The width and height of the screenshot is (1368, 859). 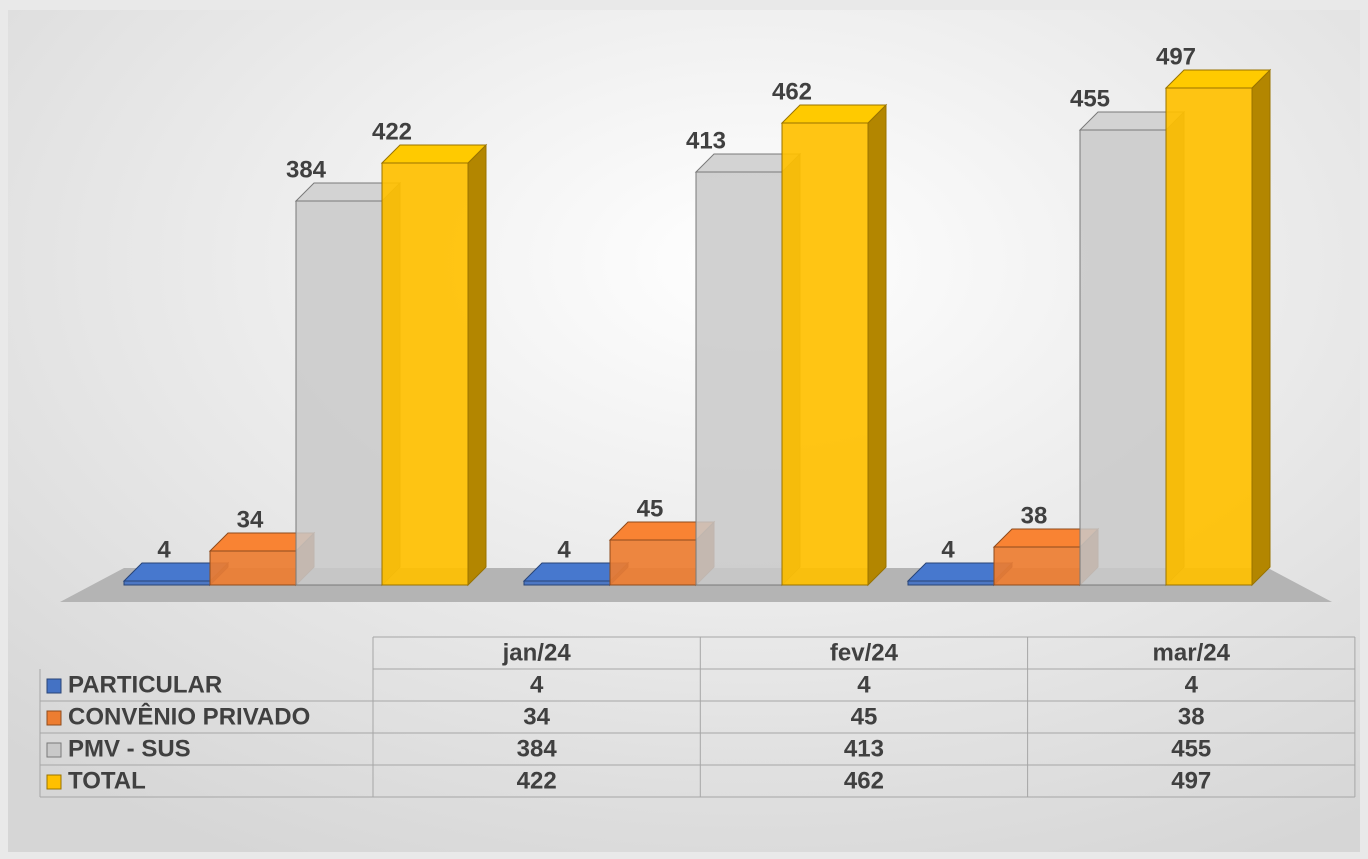 What do you see at coordinates (536, 716) in the screenshot?
I see `table-value: 34` at bounding box center [536, 716].